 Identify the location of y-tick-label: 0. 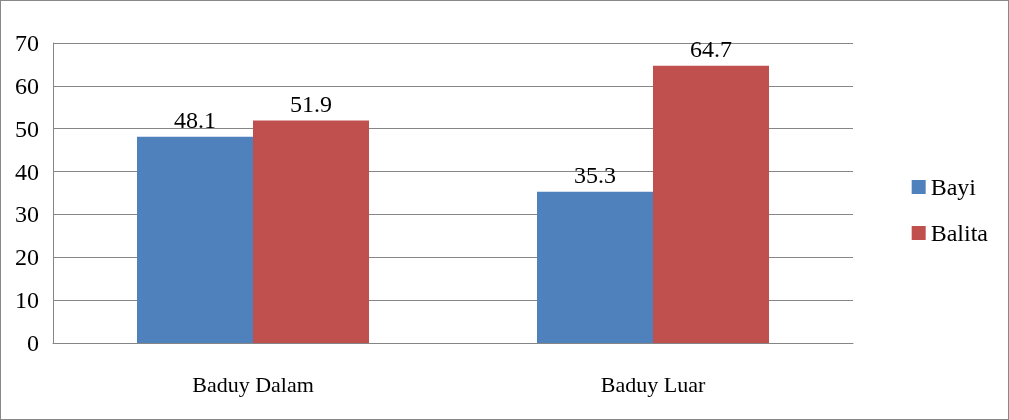
(33, 343).